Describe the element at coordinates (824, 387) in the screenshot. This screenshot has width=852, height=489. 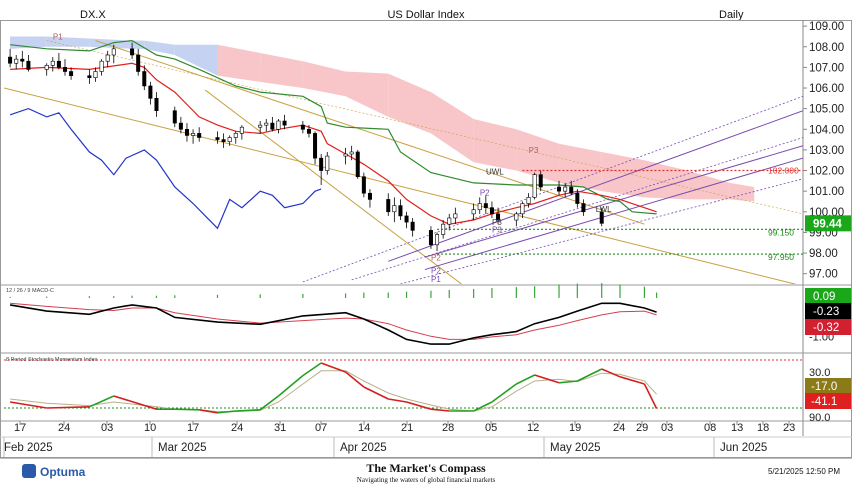
I see `smi-readout-label: -17.0` at that location.